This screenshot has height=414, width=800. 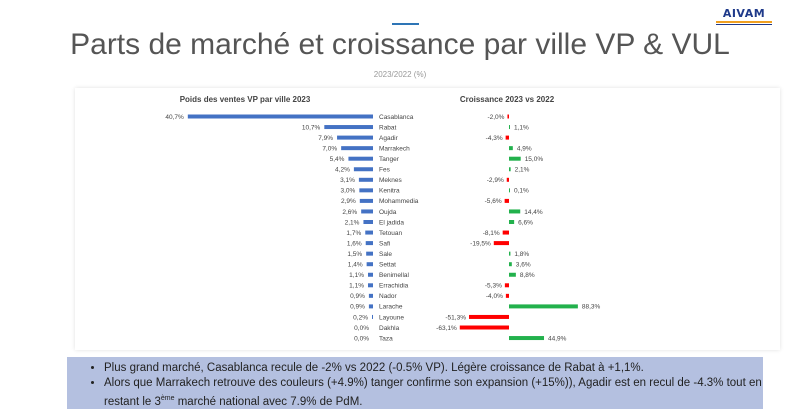 I want to click on note-superscript: ème, so click(x=167, y=398).